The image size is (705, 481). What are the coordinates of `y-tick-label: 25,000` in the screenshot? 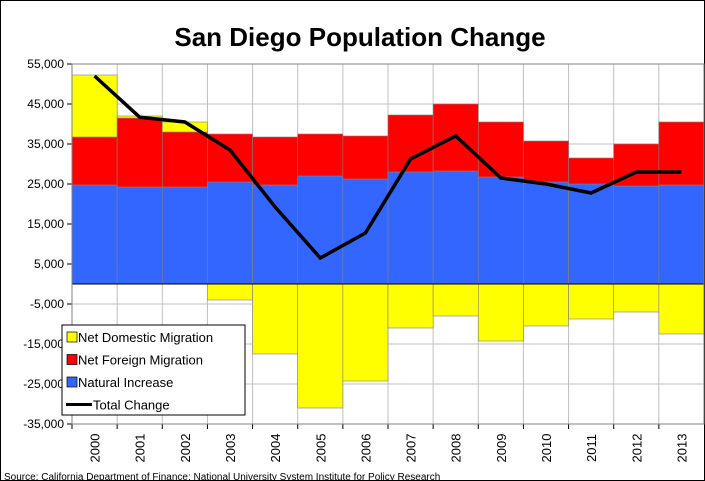 It's located at (45, 184).